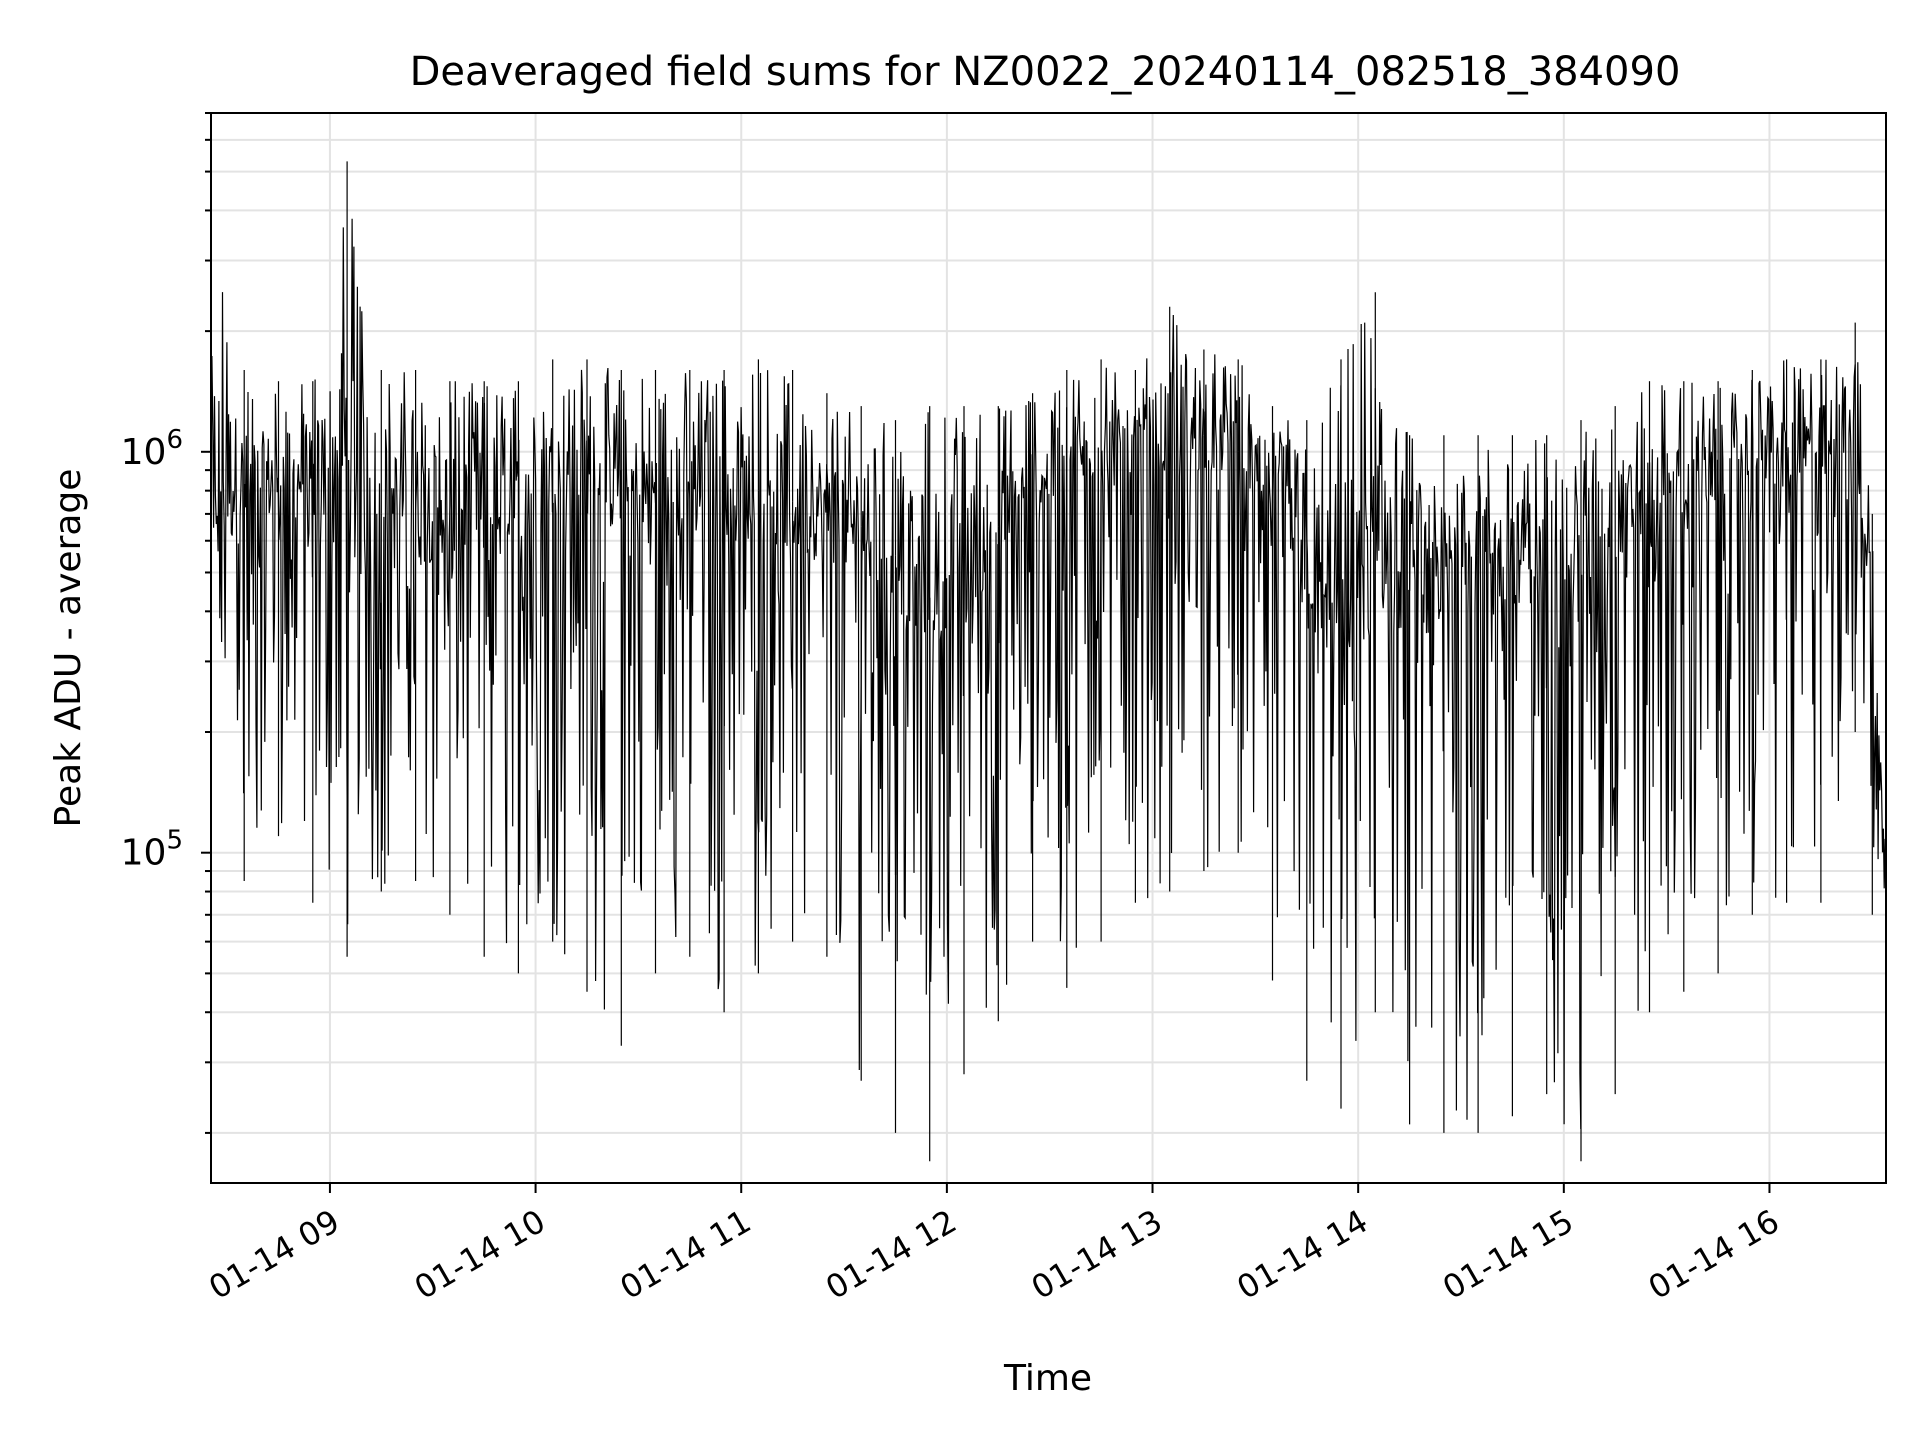  Describe the element at coordinates (174, 440) in the screenshot. I see `y-tick-label-exponent: 6` at that location.